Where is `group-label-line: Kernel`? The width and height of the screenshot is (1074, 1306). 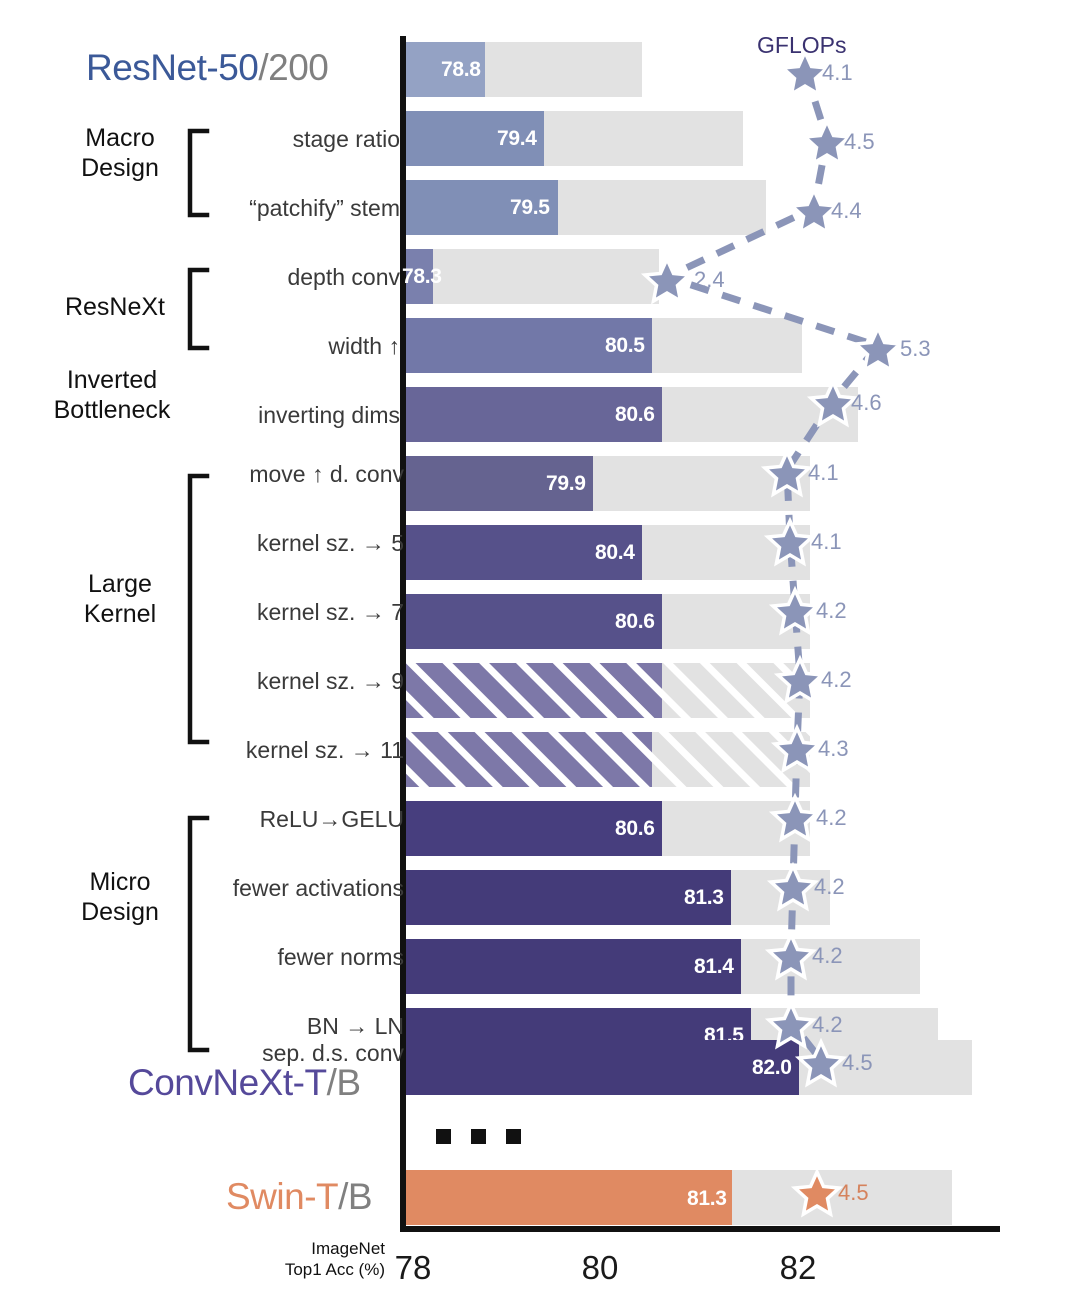
group-label-line: Kernel is located at coordinates (120, 613).